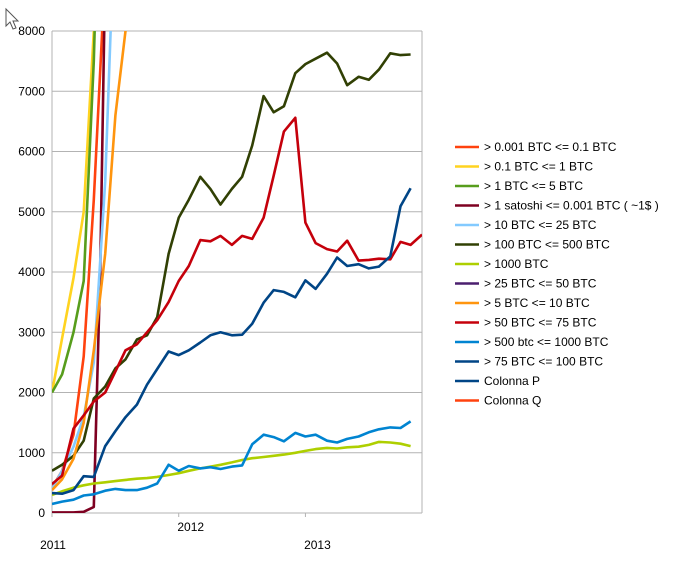 The height and width of the screenshot is (562, 677). What do you see at coordinates (537, 303) in the screenshot?
I see `legend-entry-label: > 5 BTC <= 10 BTC` at bounding box center [537, 303].